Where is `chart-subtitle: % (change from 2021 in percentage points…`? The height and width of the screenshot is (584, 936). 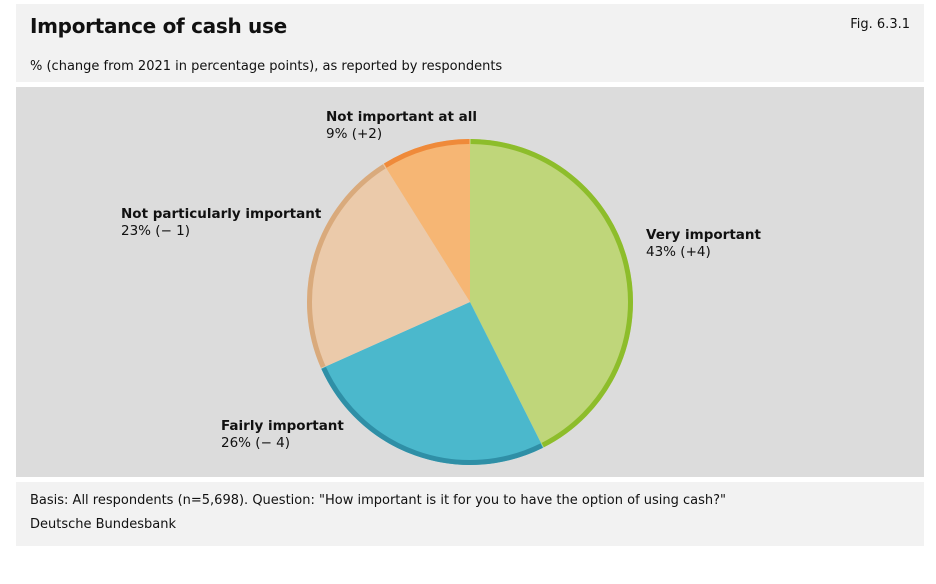 chart-subtitle: % (change from 2021 in percentage points… is located at coordinates (266, 66).